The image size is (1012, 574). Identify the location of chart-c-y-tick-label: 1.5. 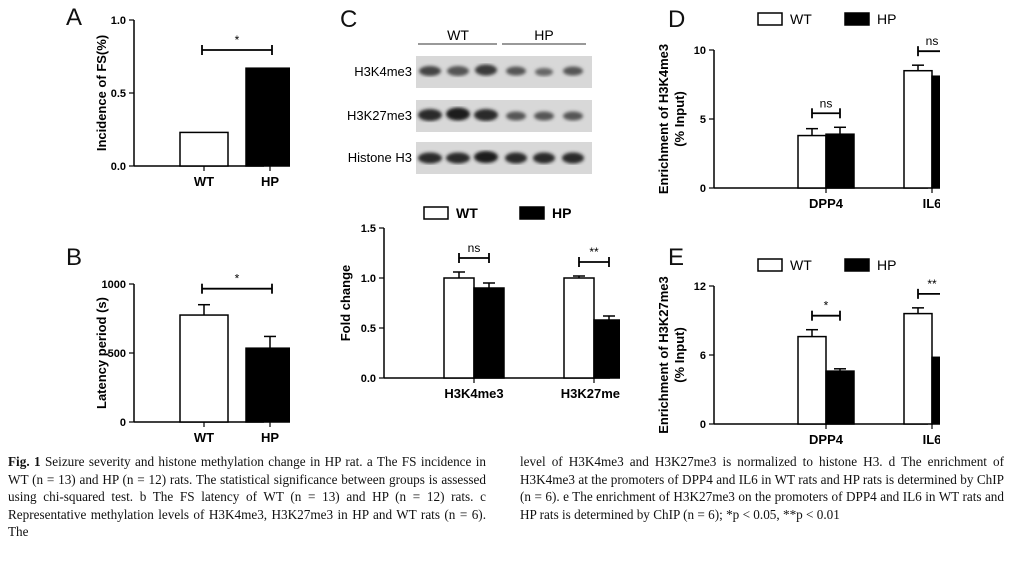
(368, 229).